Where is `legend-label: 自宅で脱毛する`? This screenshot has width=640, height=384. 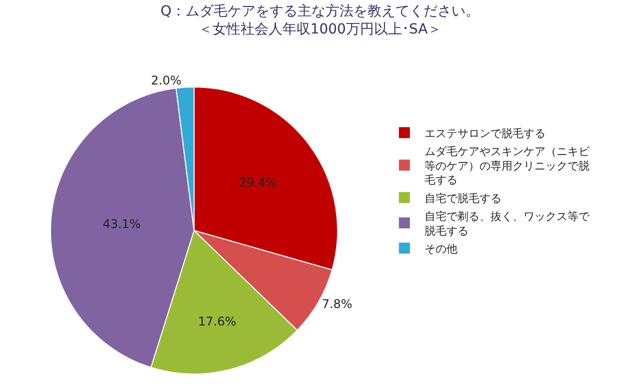 legend-label: 自宅で脱毛する is located at coordinates (463, 198).